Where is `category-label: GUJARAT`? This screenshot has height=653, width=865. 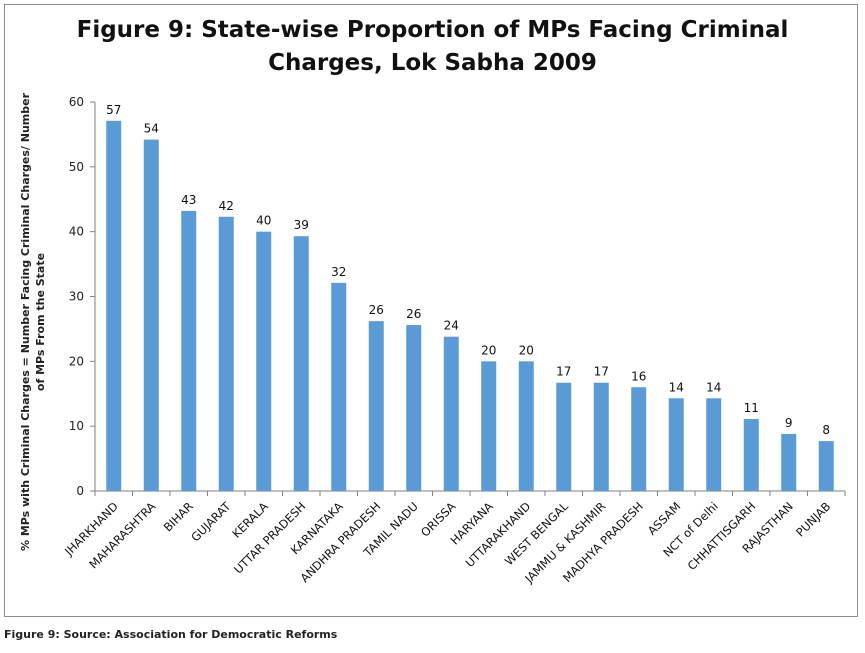
category-label: GUJARAT is located at coordinates (211, 522).